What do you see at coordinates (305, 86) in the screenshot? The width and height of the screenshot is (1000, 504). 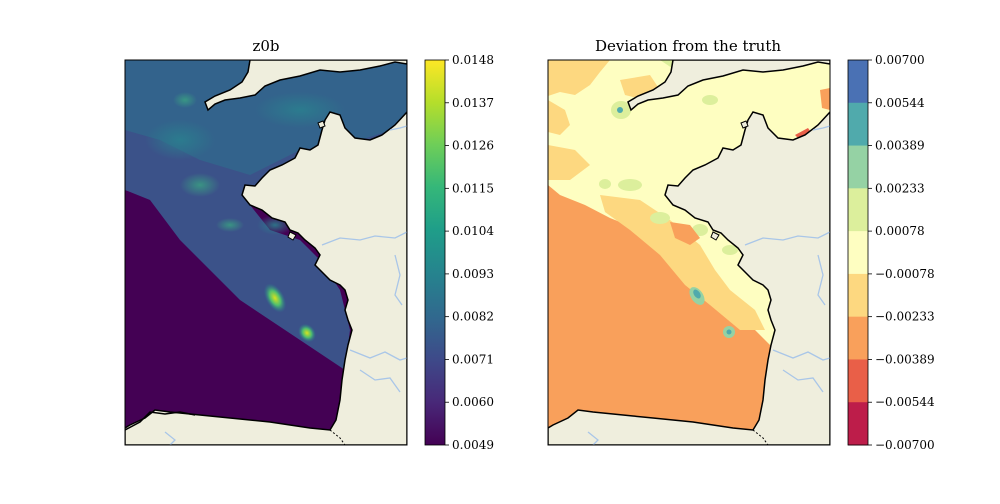 I see `left-land-england` at bounding box center [305, 86].